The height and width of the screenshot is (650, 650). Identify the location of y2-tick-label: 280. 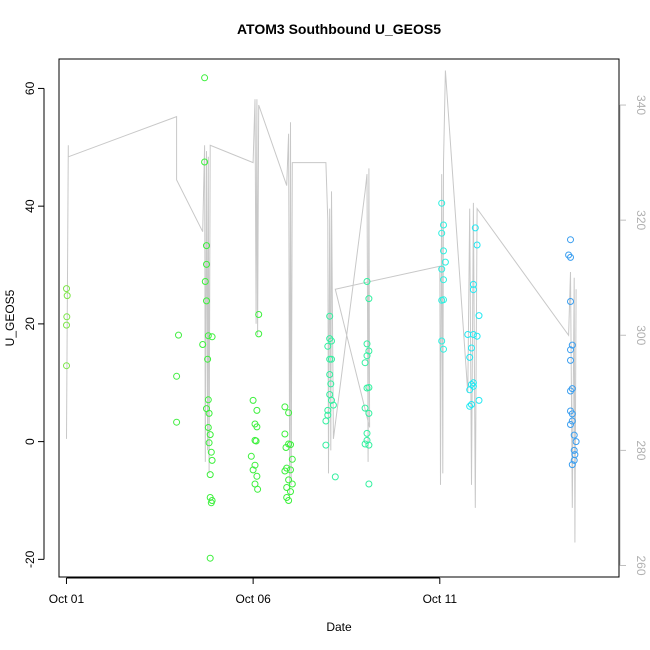
(641, 450).